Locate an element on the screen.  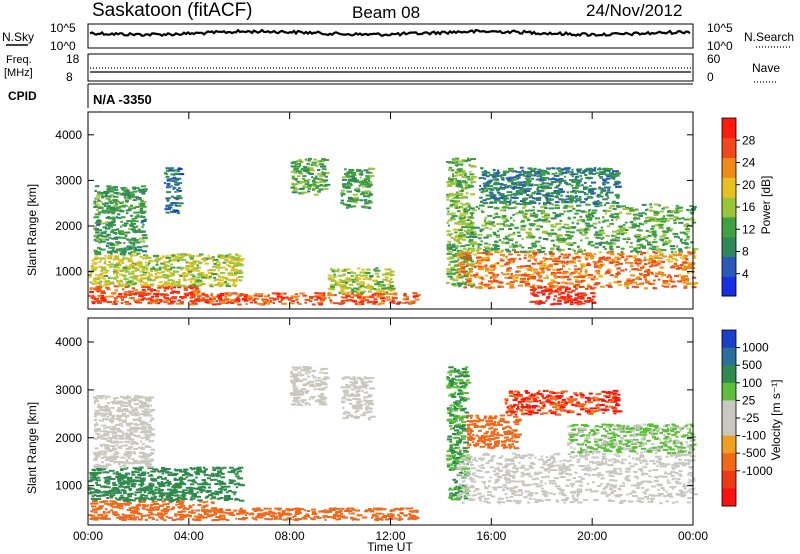
site-title: Saskatoon (fitACF) is located at coordinates (172, 10).